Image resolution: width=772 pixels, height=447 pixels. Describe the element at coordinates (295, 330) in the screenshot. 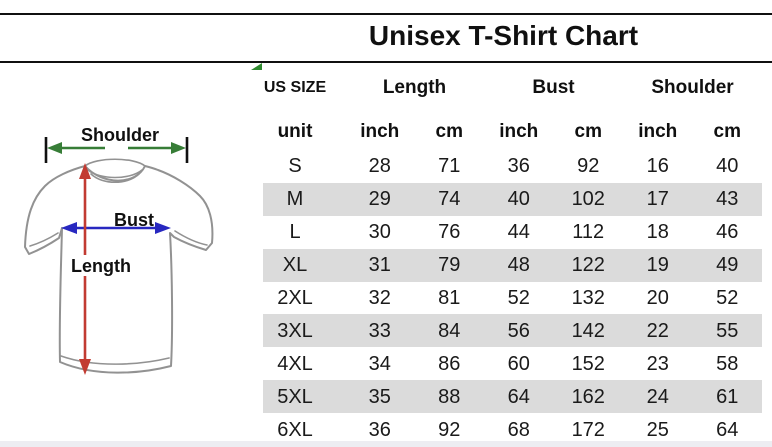

I see `size-cell: 3XL` at that location.